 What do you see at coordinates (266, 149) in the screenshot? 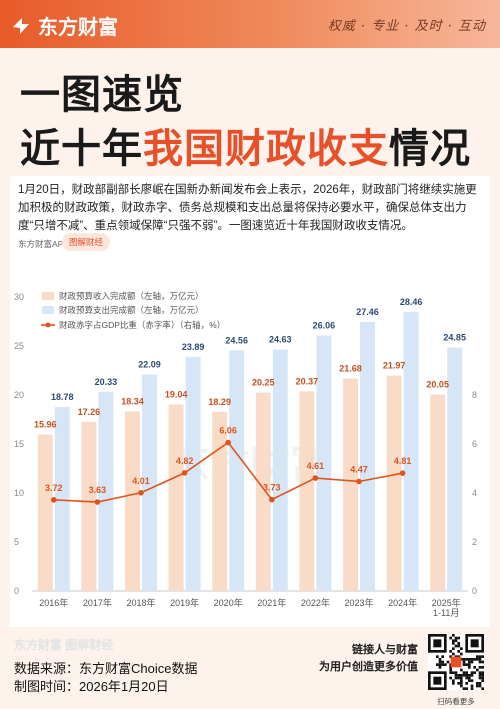
I see `title-highlight: 我国财政收支` at bounding box center [266, 149].